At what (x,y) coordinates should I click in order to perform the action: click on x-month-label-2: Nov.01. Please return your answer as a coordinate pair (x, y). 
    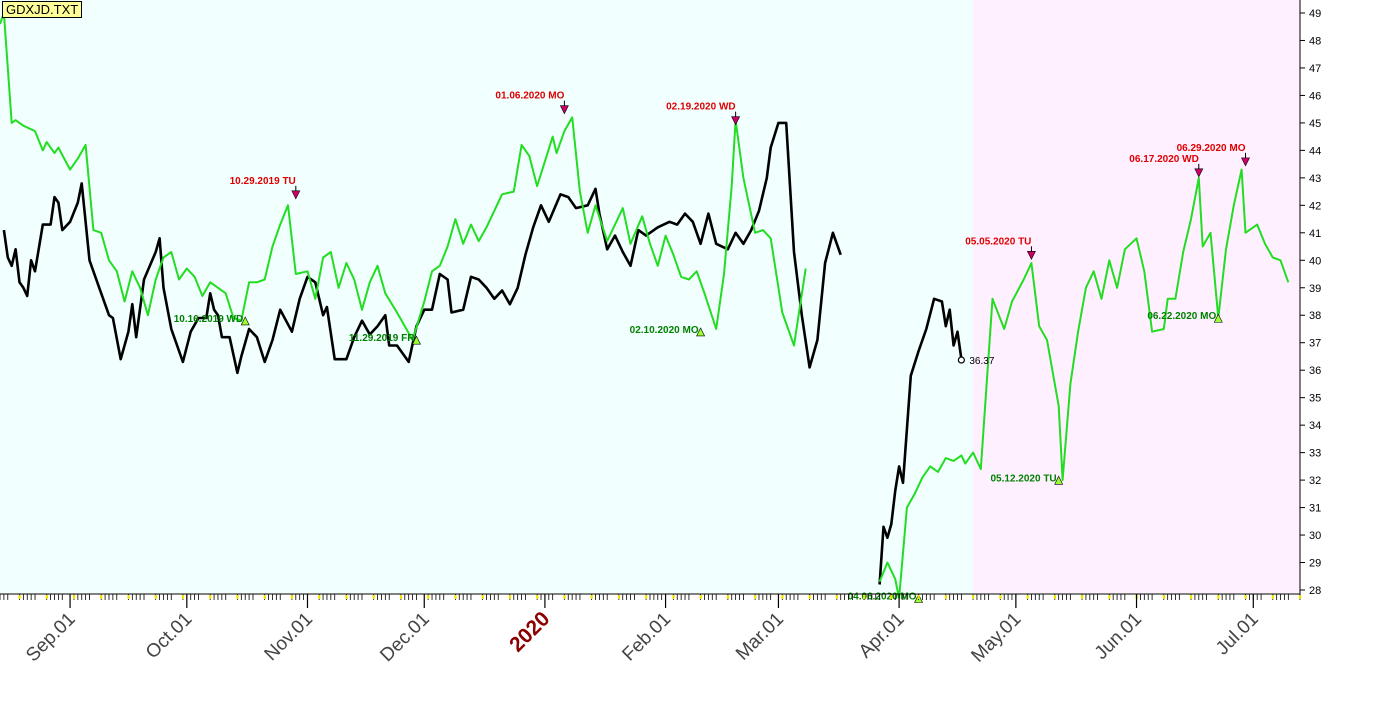
    Looking at the image, I should click on (289, 637).